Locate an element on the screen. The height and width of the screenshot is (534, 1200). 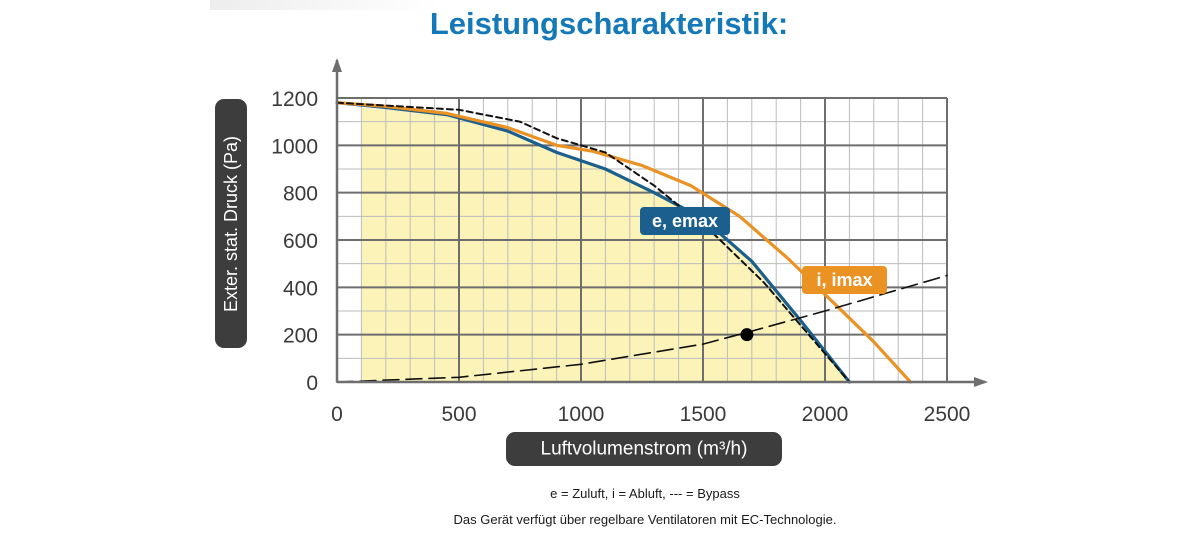
y-tick-label: 400 is located at coordinates (300, 288).